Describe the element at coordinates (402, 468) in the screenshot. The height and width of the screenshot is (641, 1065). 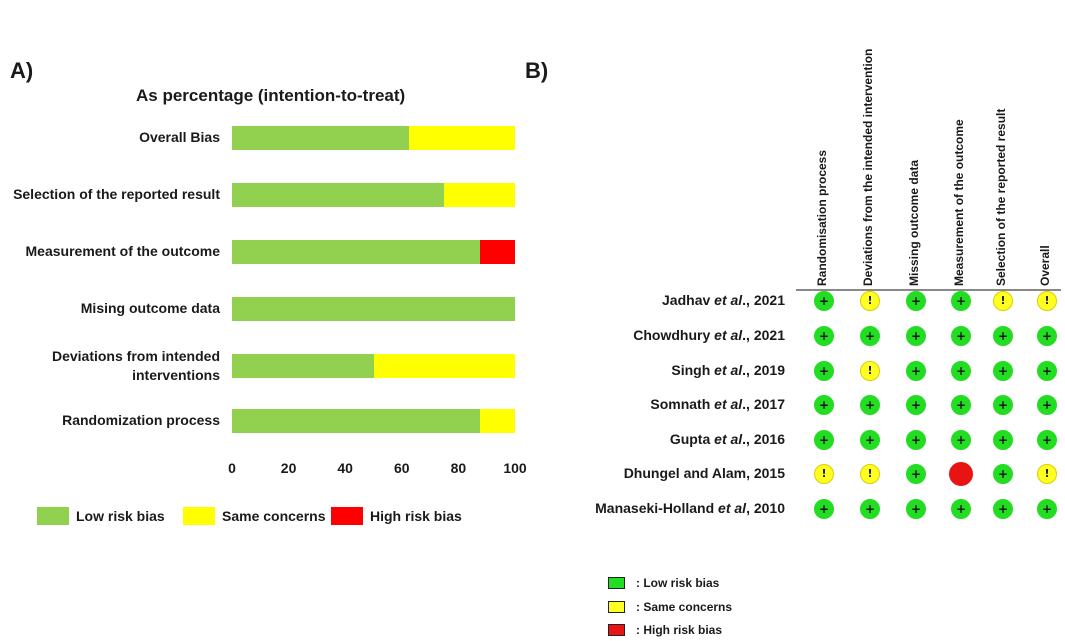
I see `x-tick-label: 60` at that location.